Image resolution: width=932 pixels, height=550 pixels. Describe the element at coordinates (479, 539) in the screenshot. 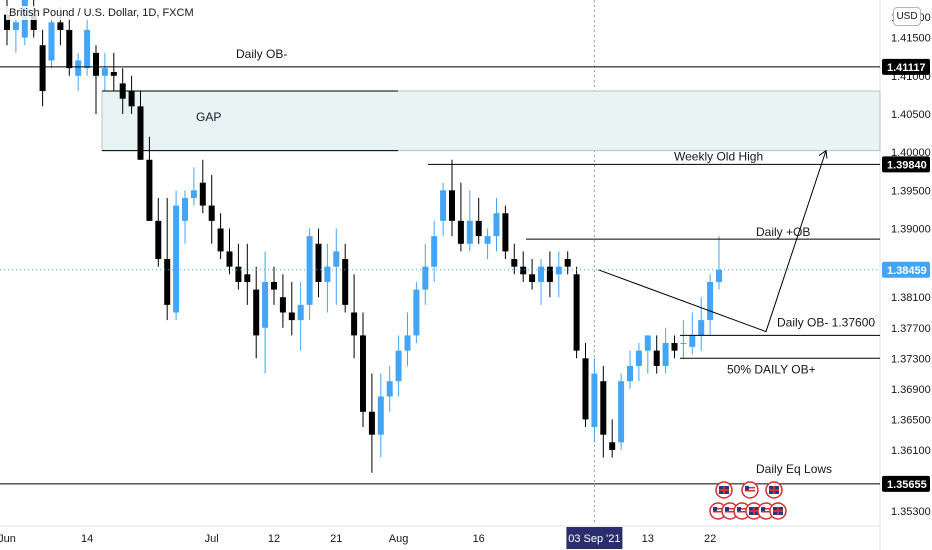

I see `x-tick-label: 16` at that location.